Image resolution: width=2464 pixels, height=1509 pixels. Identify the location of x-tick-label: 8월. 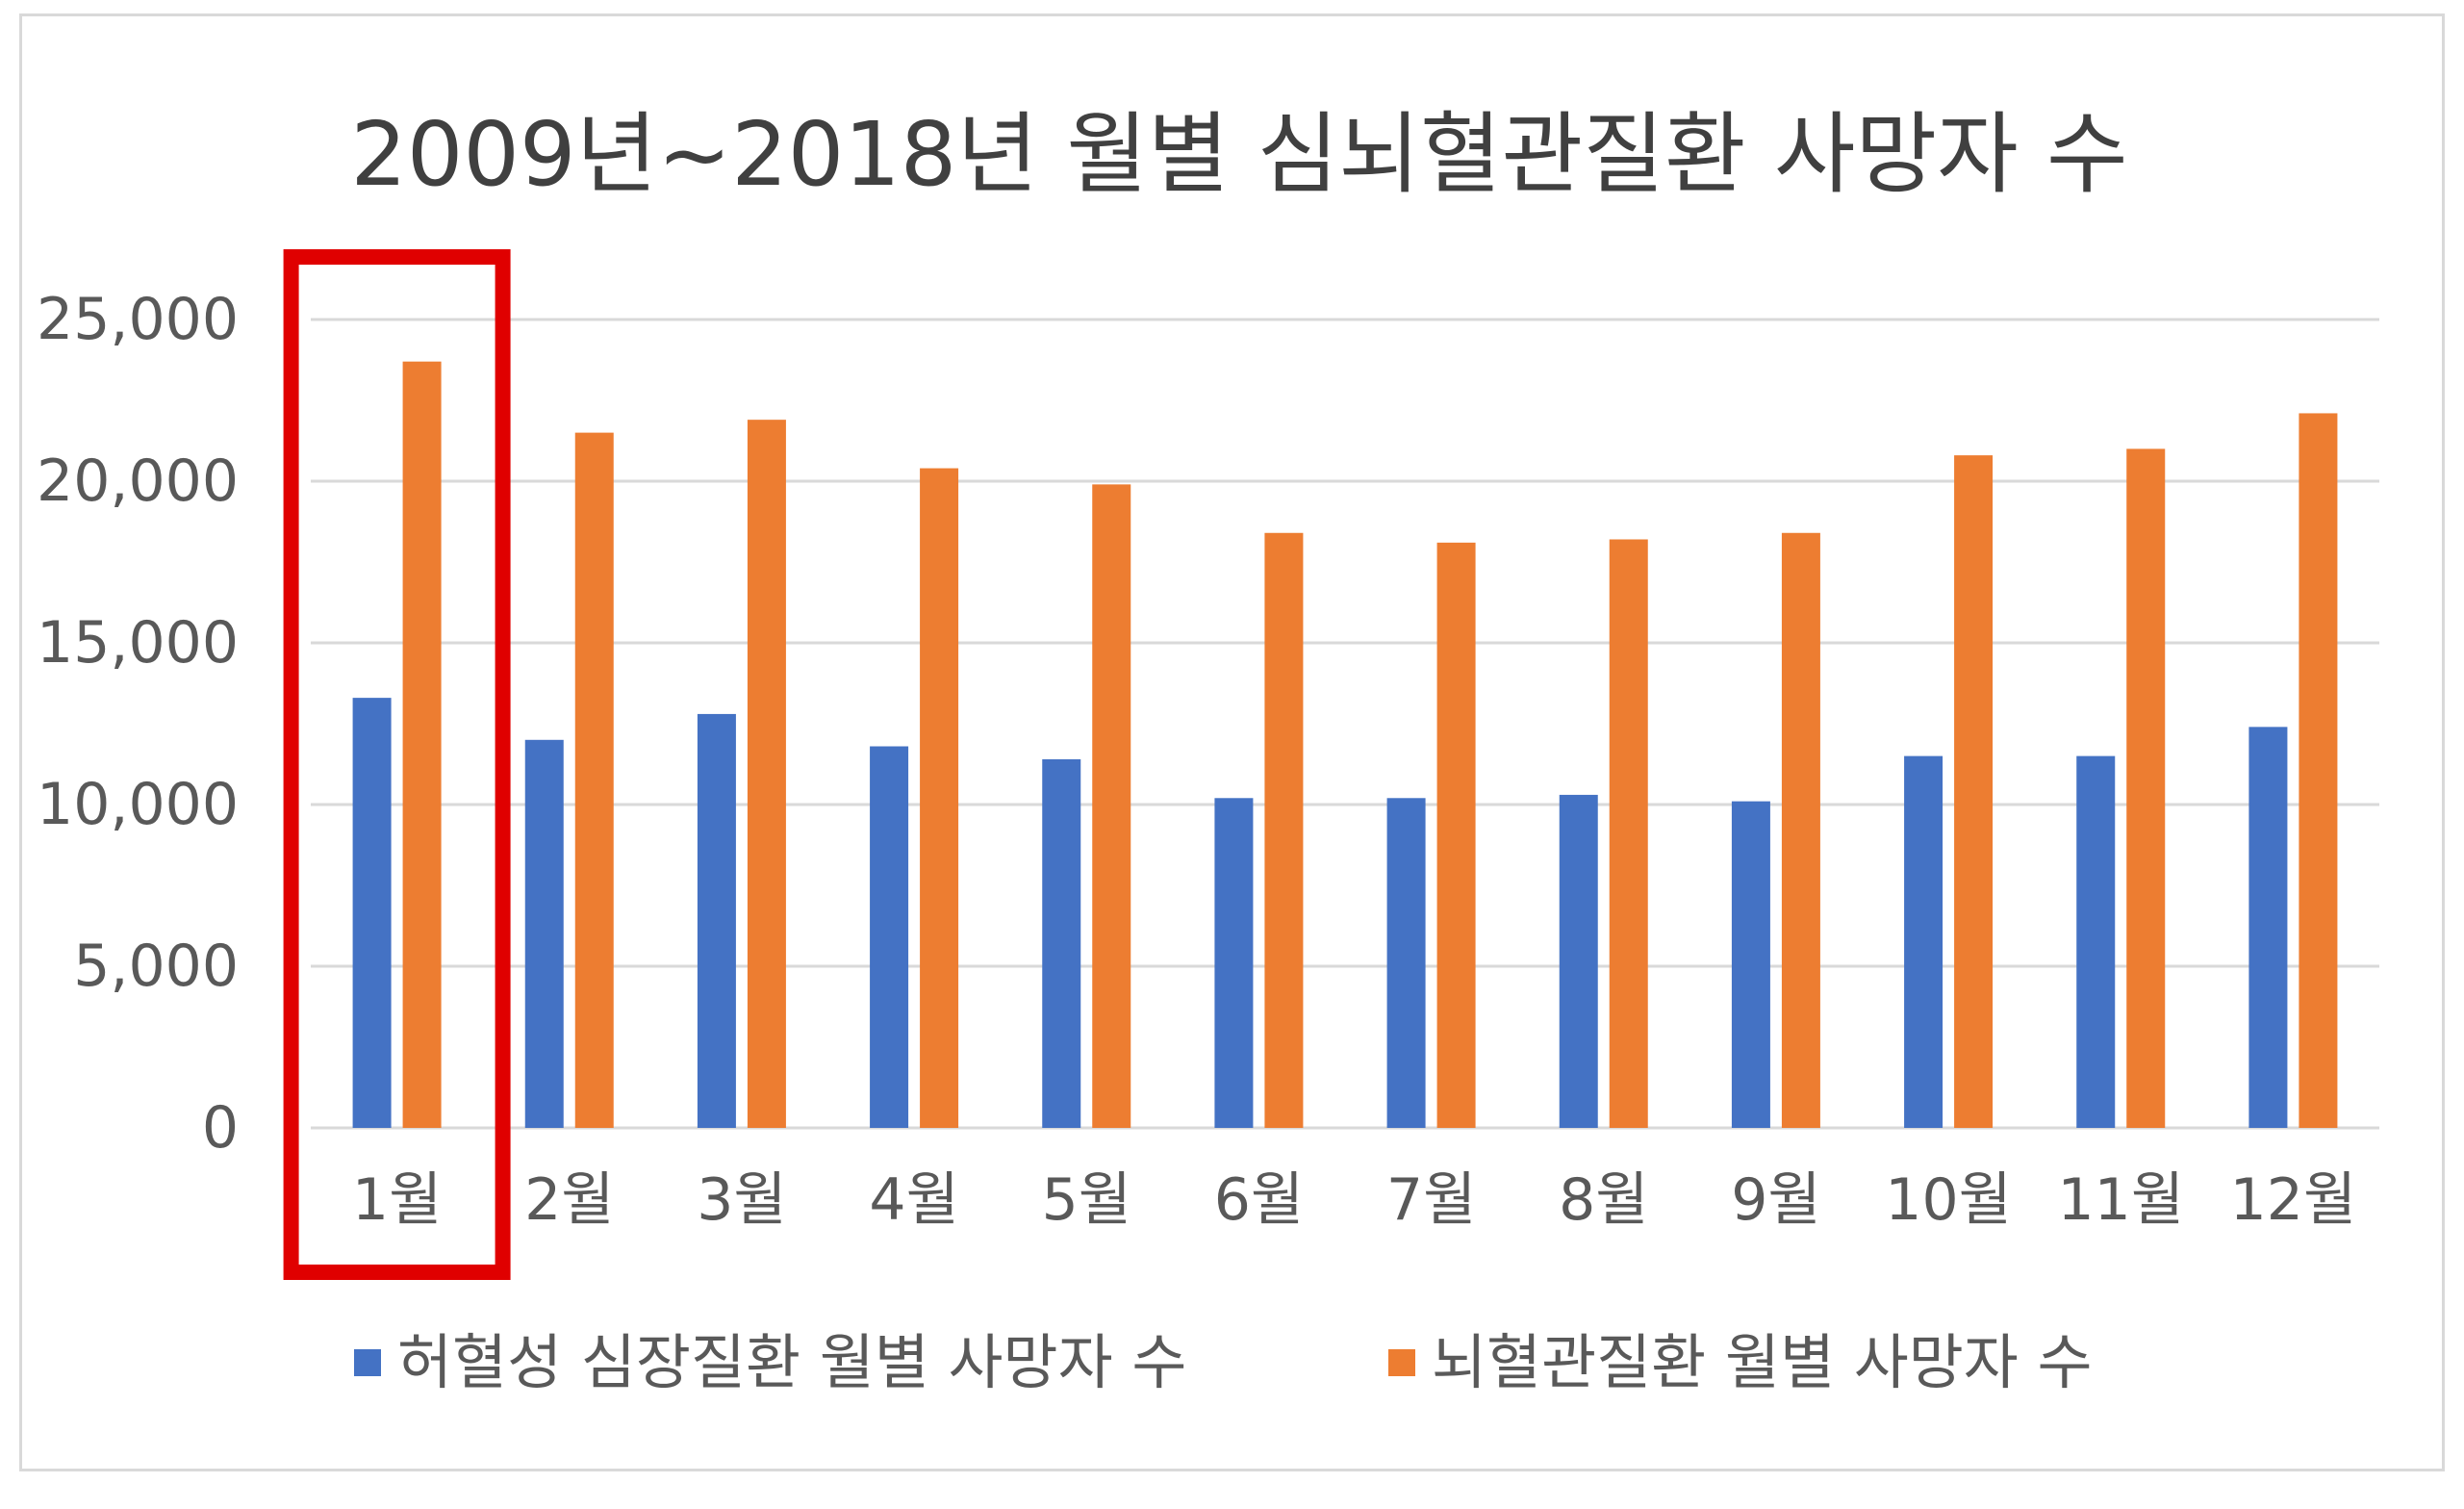
(1603, 1200).